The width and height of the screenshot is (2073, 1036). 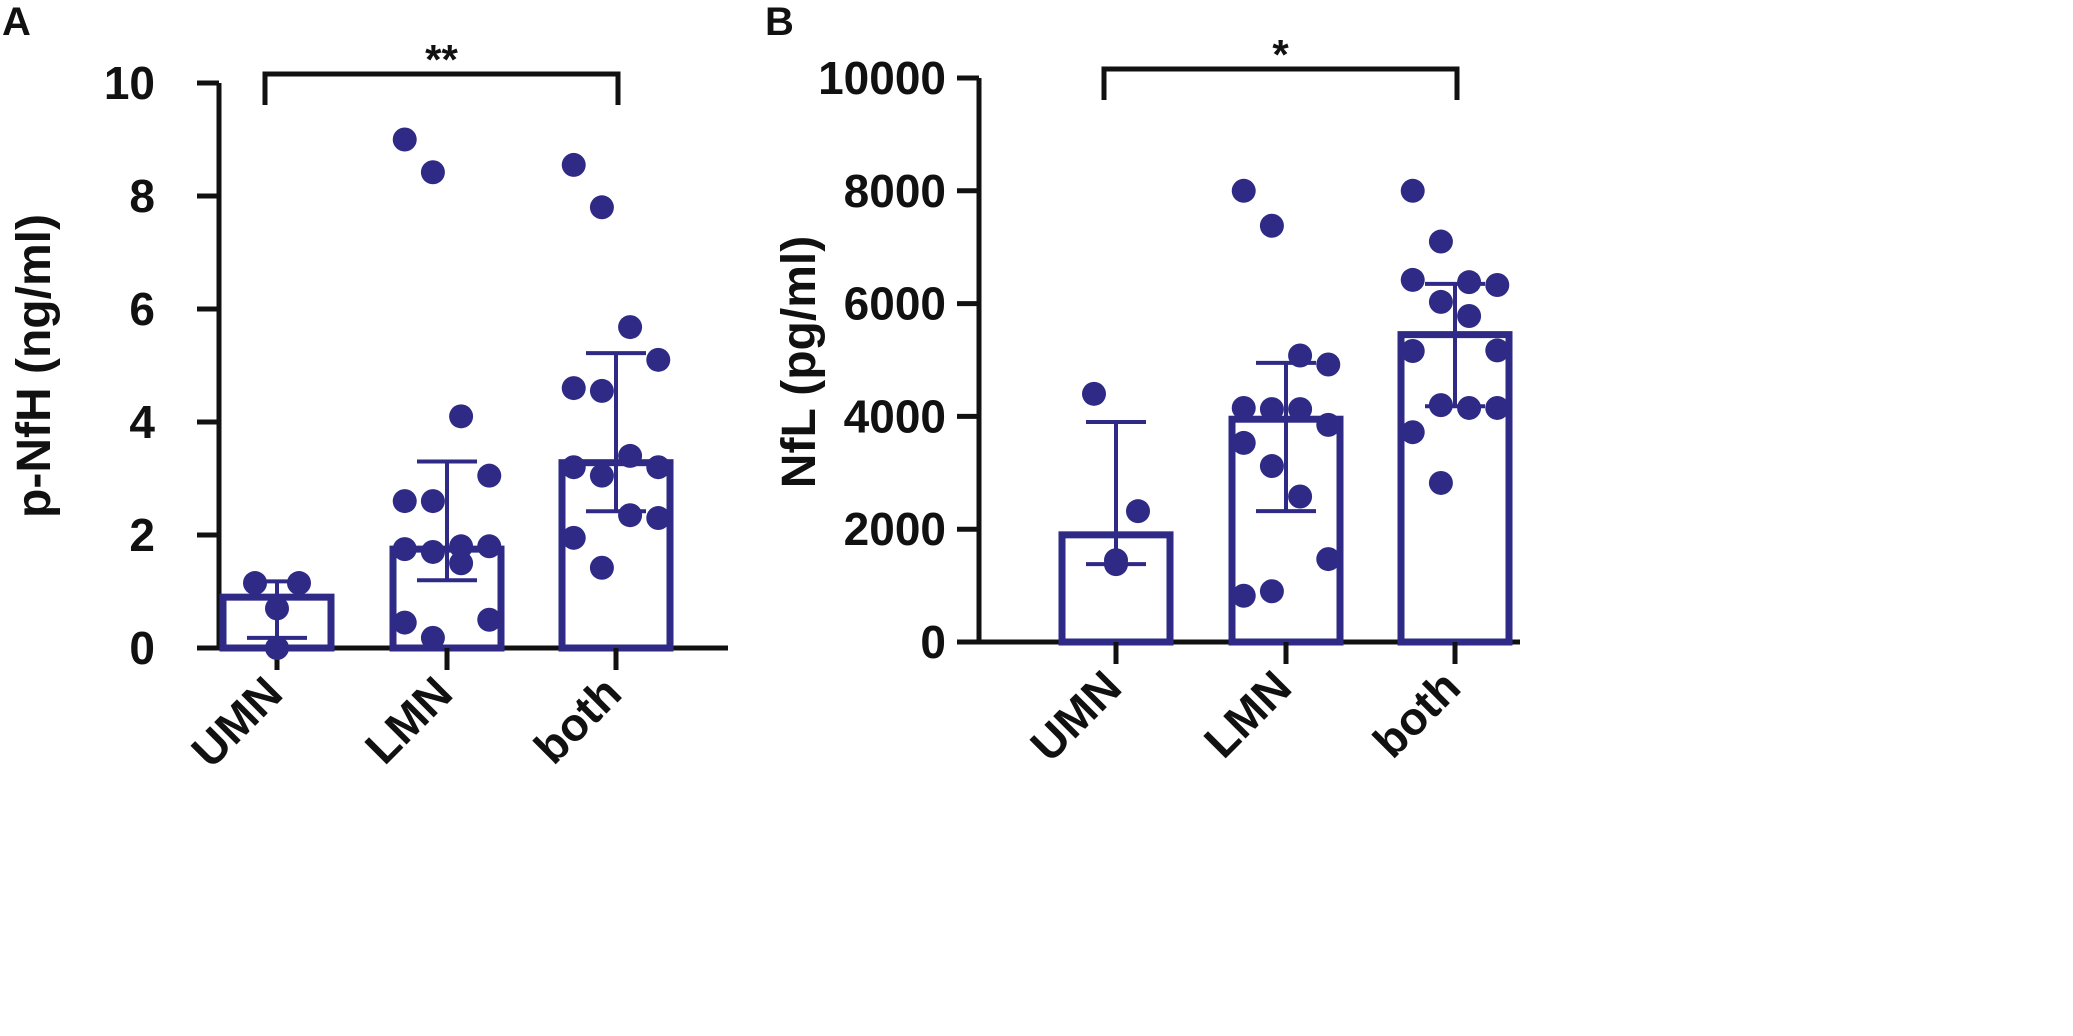 What do you see at coordinates (34, 366) in the screenshot?
I see `y-axis-title: p-NfH (ng/ml)` at bounding box center [34, 366].